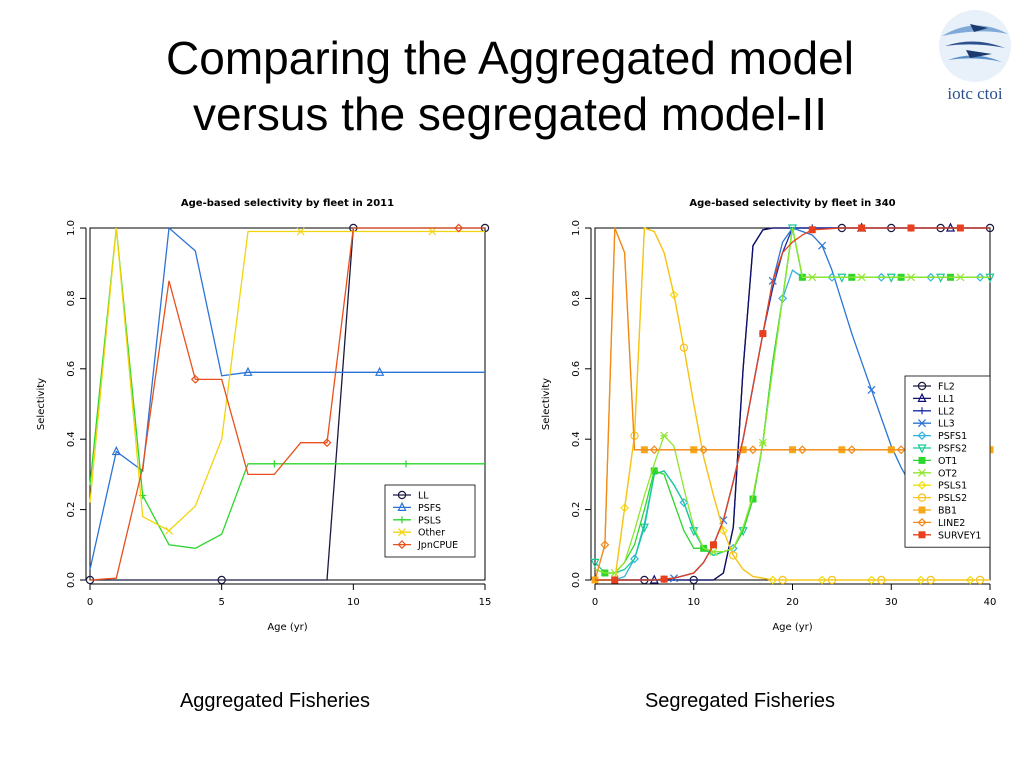  I want to click on legend-label: PSFS1, so click(952, 436).